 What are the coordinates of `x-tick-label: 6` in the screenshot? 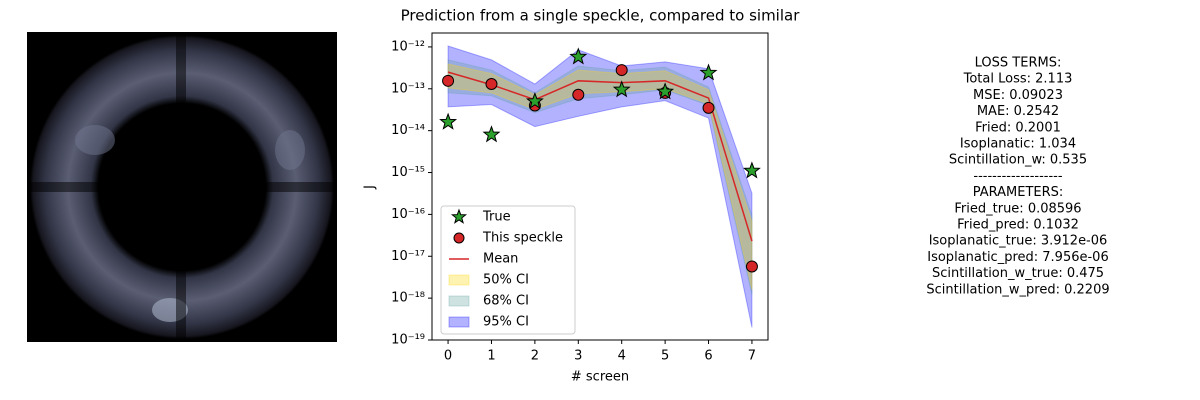 It's located at (708, 356).